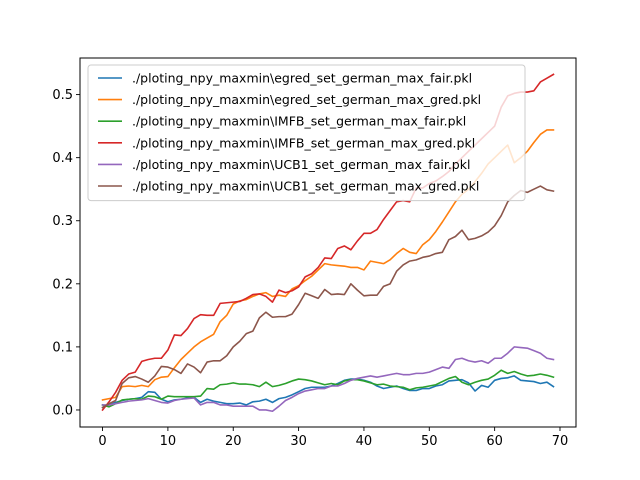  I want to click on x-tick-label: 70, so click(560, 441).